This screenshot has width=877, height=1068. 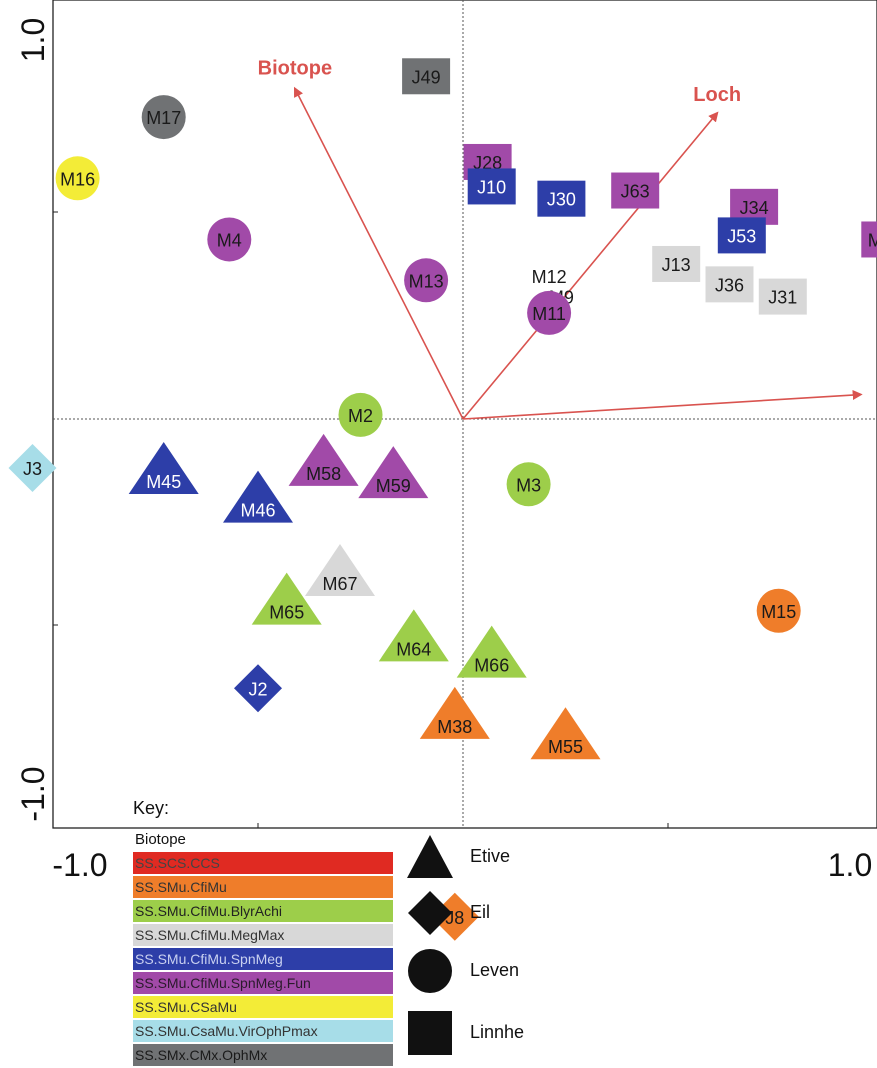 I want to click on point-label-j53: J53, so click(x=741, y=236).